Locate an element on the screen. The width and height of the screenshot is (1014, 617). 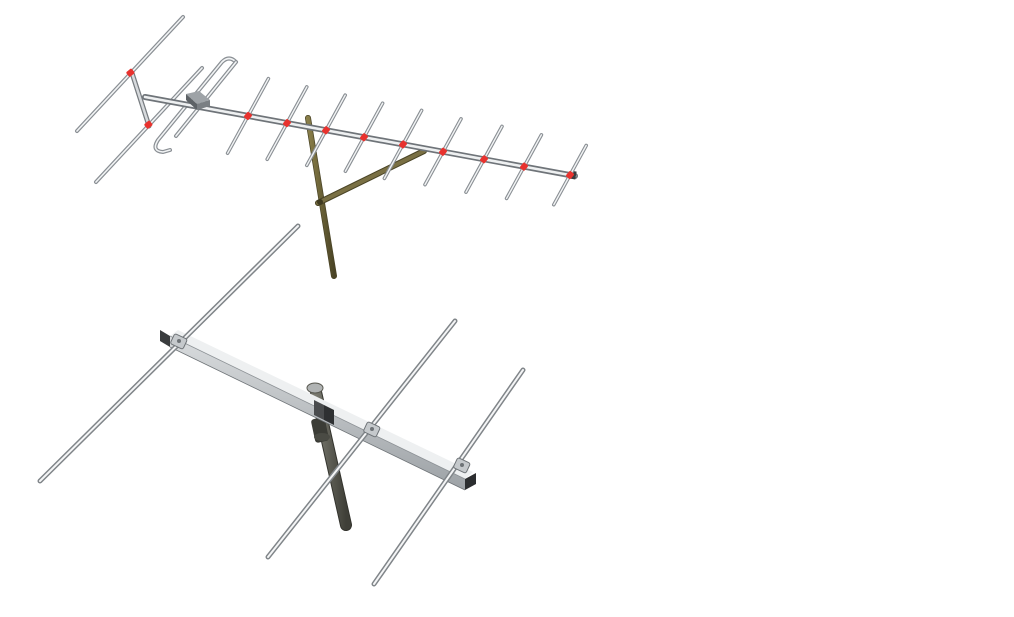
yagi-insulators is located at coordinates (350, 124).